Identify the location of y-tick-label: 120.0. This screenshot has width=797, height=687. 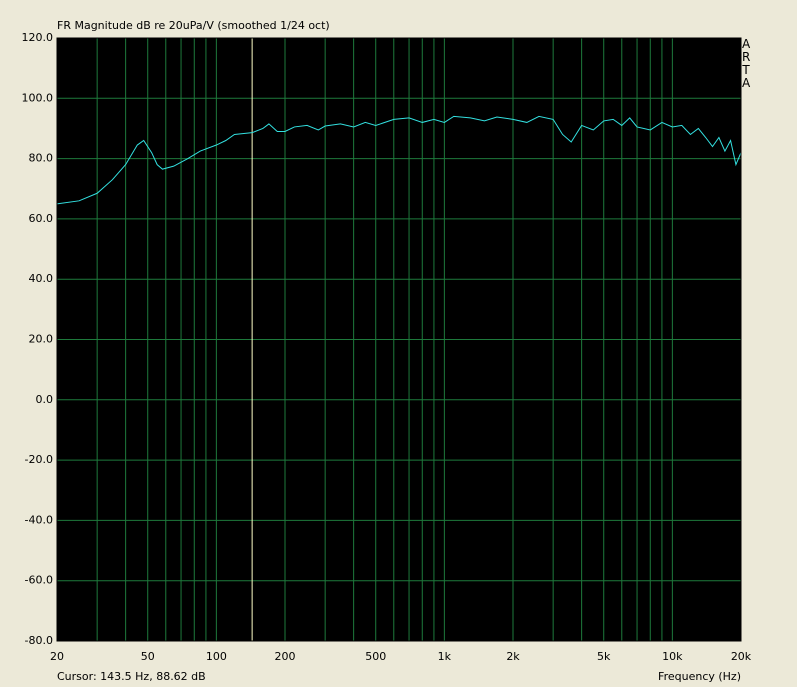
(38, 37).